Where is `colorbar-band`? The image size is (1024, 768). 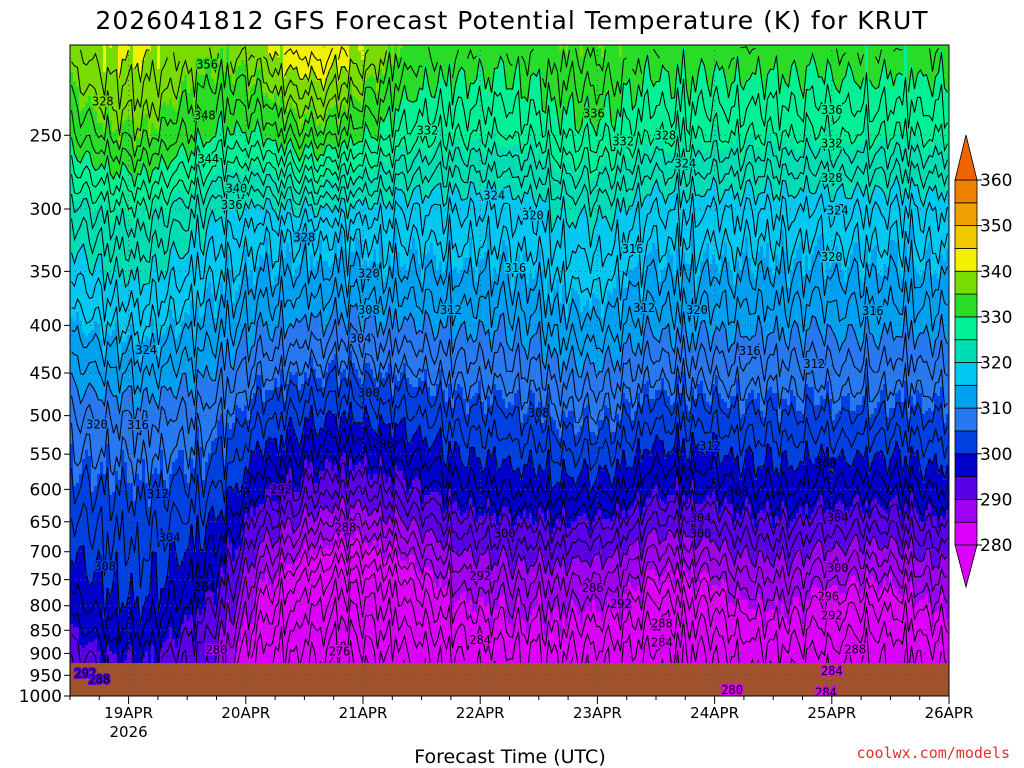
colorbar-band is located at coordinates (966, 488).